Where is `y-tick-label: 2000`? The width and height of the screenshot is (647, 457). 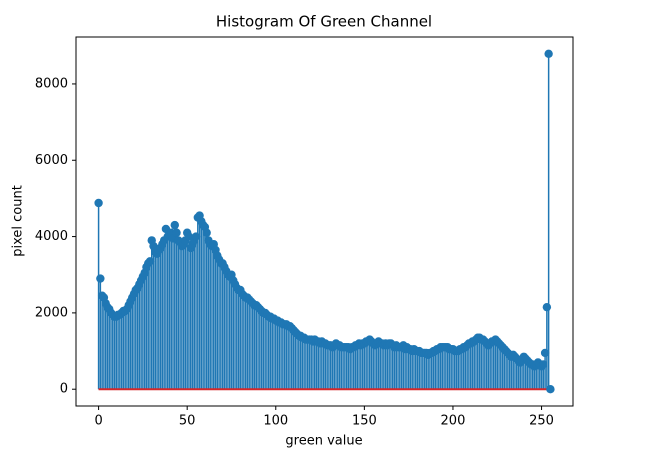 y-tick-label: 2000 is located at coordinates (51, 312).